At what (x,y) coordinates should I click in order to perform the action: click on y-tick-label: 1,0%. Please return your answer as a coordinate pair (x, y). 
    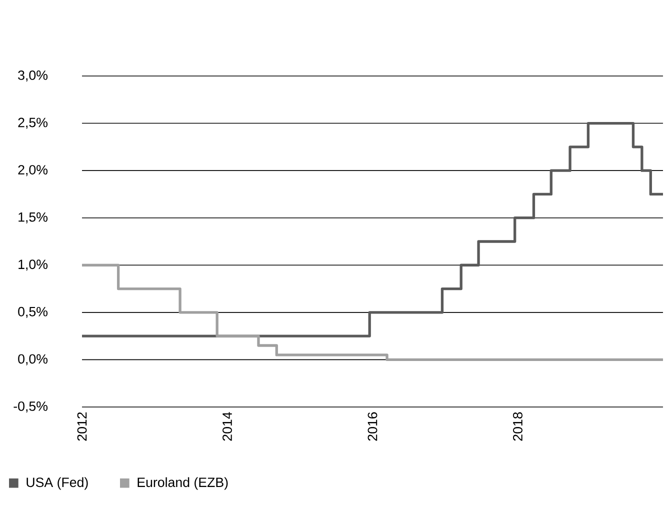
    Looking at the image, I should click on (33, 265).